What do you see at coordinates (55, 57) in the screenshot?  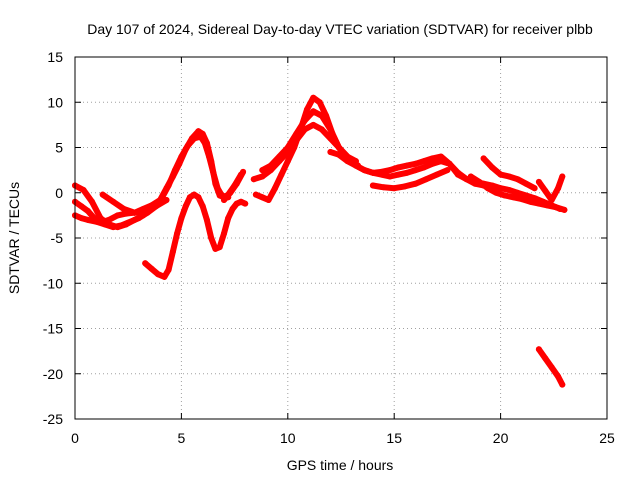 I see `y-tick-label: 15` at bounding box center [55, 57].